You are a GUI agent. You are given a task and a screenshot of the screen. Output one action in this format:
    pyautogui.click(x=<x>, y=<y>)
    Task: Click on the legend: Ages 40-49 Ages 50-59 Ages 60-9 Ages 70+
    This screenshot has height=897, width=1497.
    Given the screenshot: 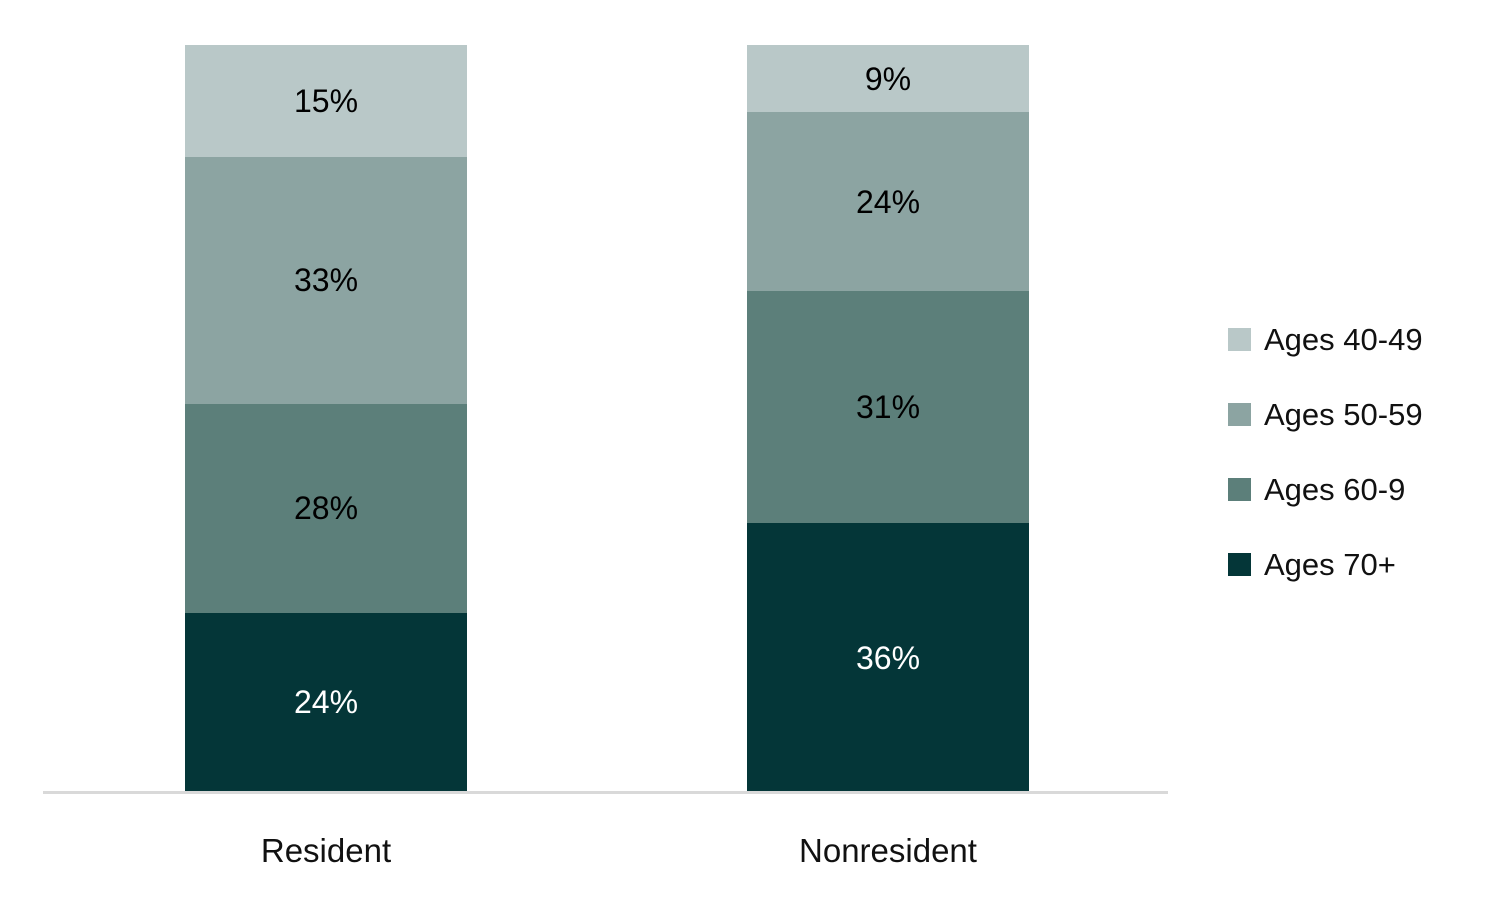 What is the action you would take?
    pyautogui.click(x=1325, y=451)
    